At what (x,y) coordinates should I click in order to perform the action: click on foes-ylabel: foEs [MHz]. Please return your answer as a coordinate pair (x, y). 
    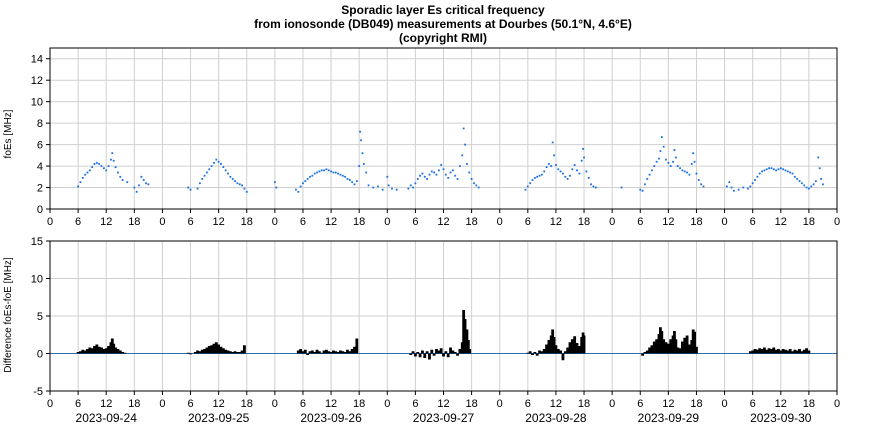
    Looking at the image, I should click on (8, 133).